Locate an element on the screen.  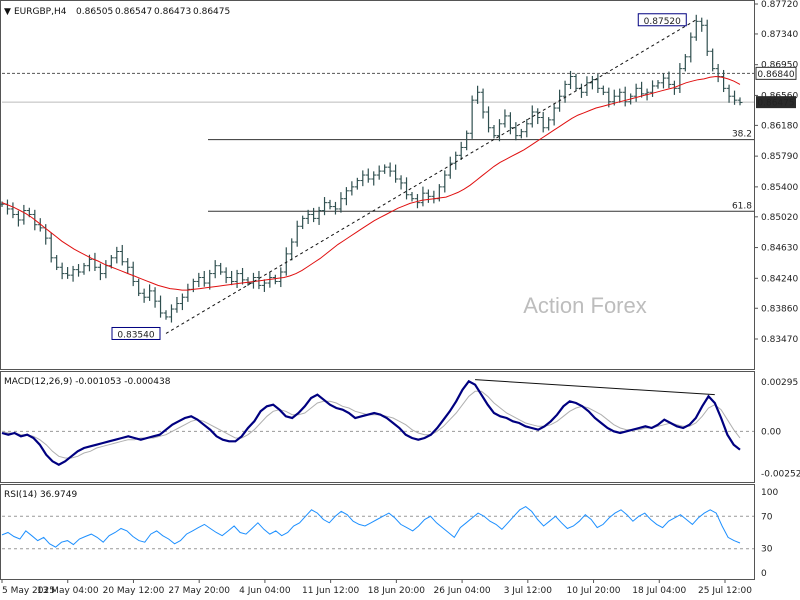
current-price-tag is located at coordinates (776, 102).